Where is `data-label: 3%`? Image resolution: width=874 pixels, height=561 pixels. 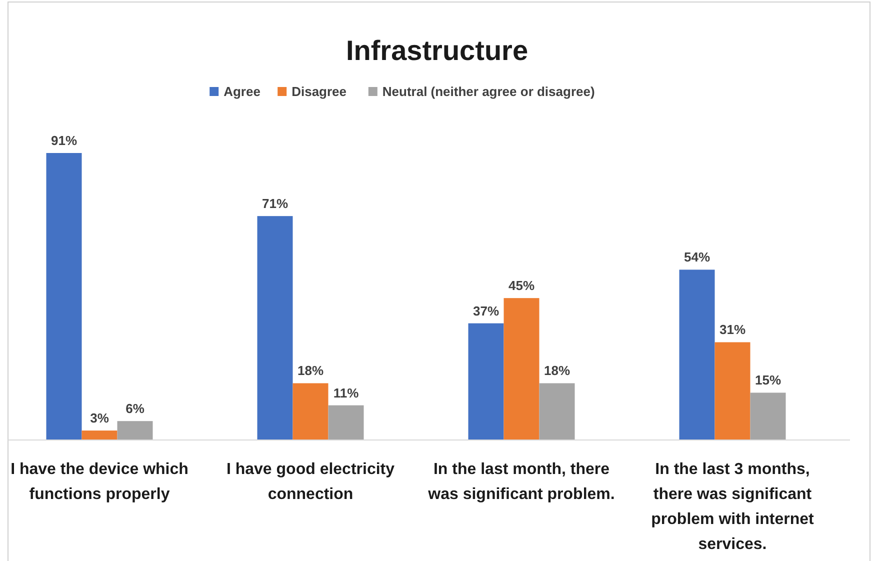
data-label: 3% is located at coordinates (100, 418).